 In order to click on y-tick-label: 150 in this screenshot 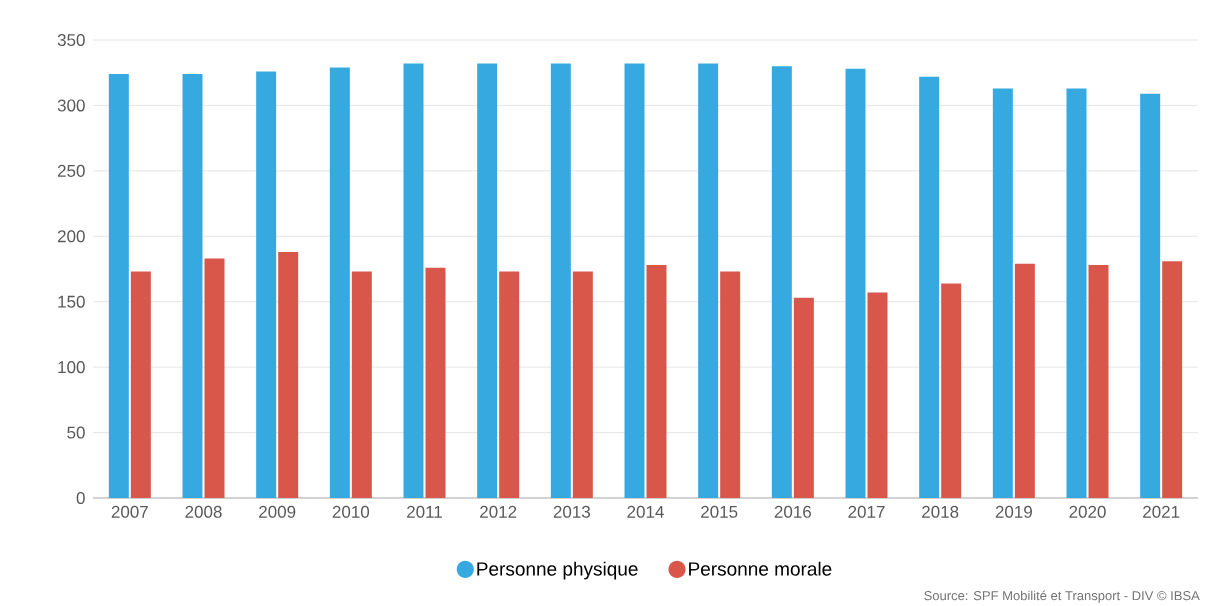, I will do `click(71, 301)`.